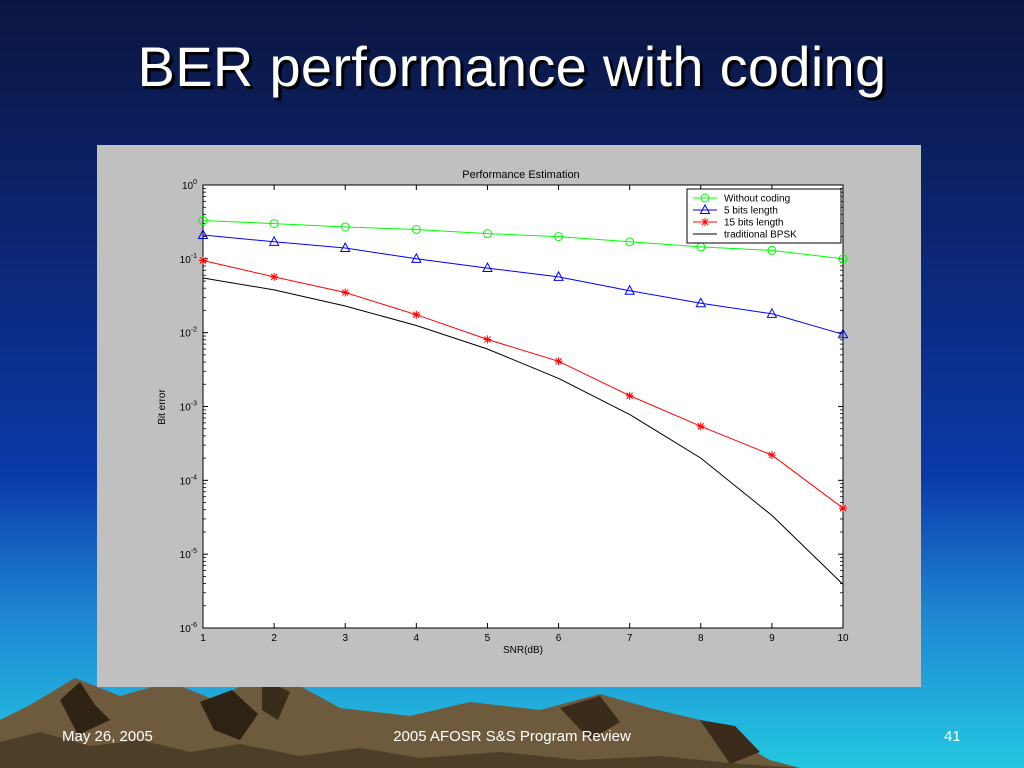 Image resolution: width=1024 pixels, height=768 pixels. I want to click on legend-item: 15 bits length, so click(738, 223).